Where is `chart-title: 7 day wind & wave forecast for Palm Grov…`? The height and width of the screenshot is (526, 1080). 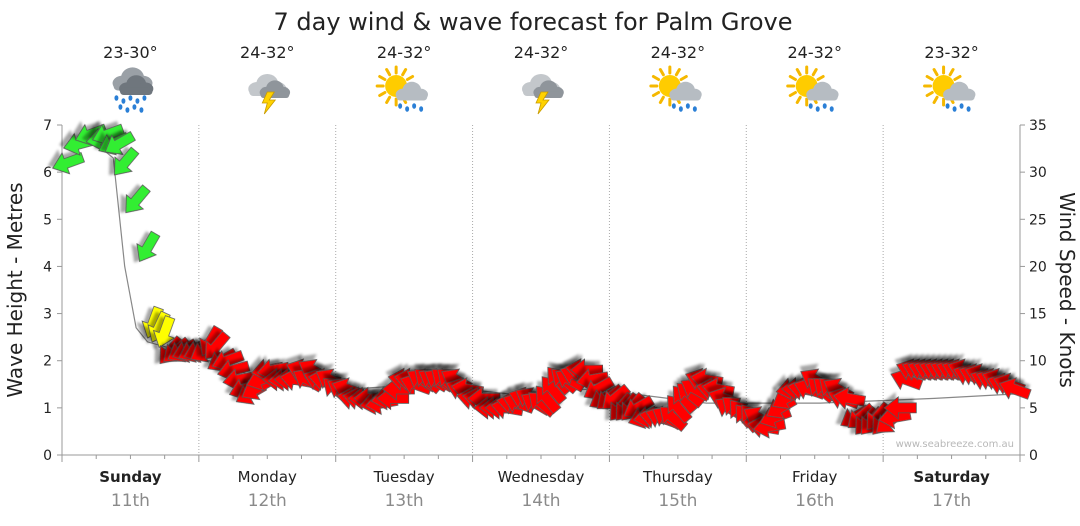 chart-title: 7 day wind & wave forecast for Palm Grov… is located at coordinates (533, 22).